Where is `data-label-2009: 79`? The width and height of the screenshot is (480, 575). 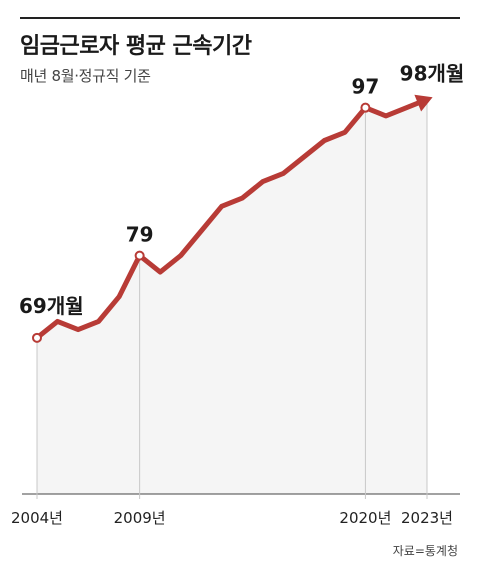 data-label-2009: 79 is located at coordinates (140, 235).